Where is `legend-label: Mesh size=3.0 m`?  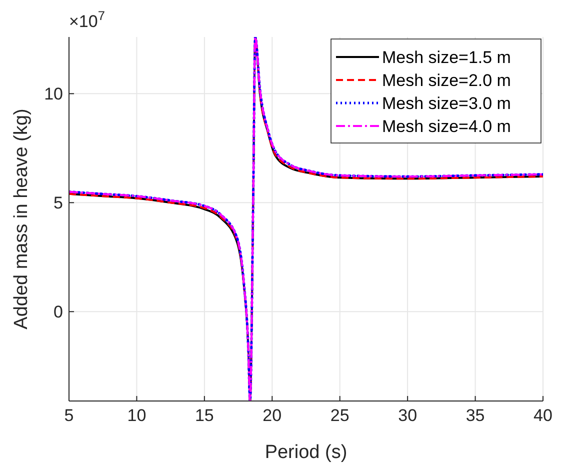
legend-label: Mesh size=3.0 m is located at coordinates (446, 103).